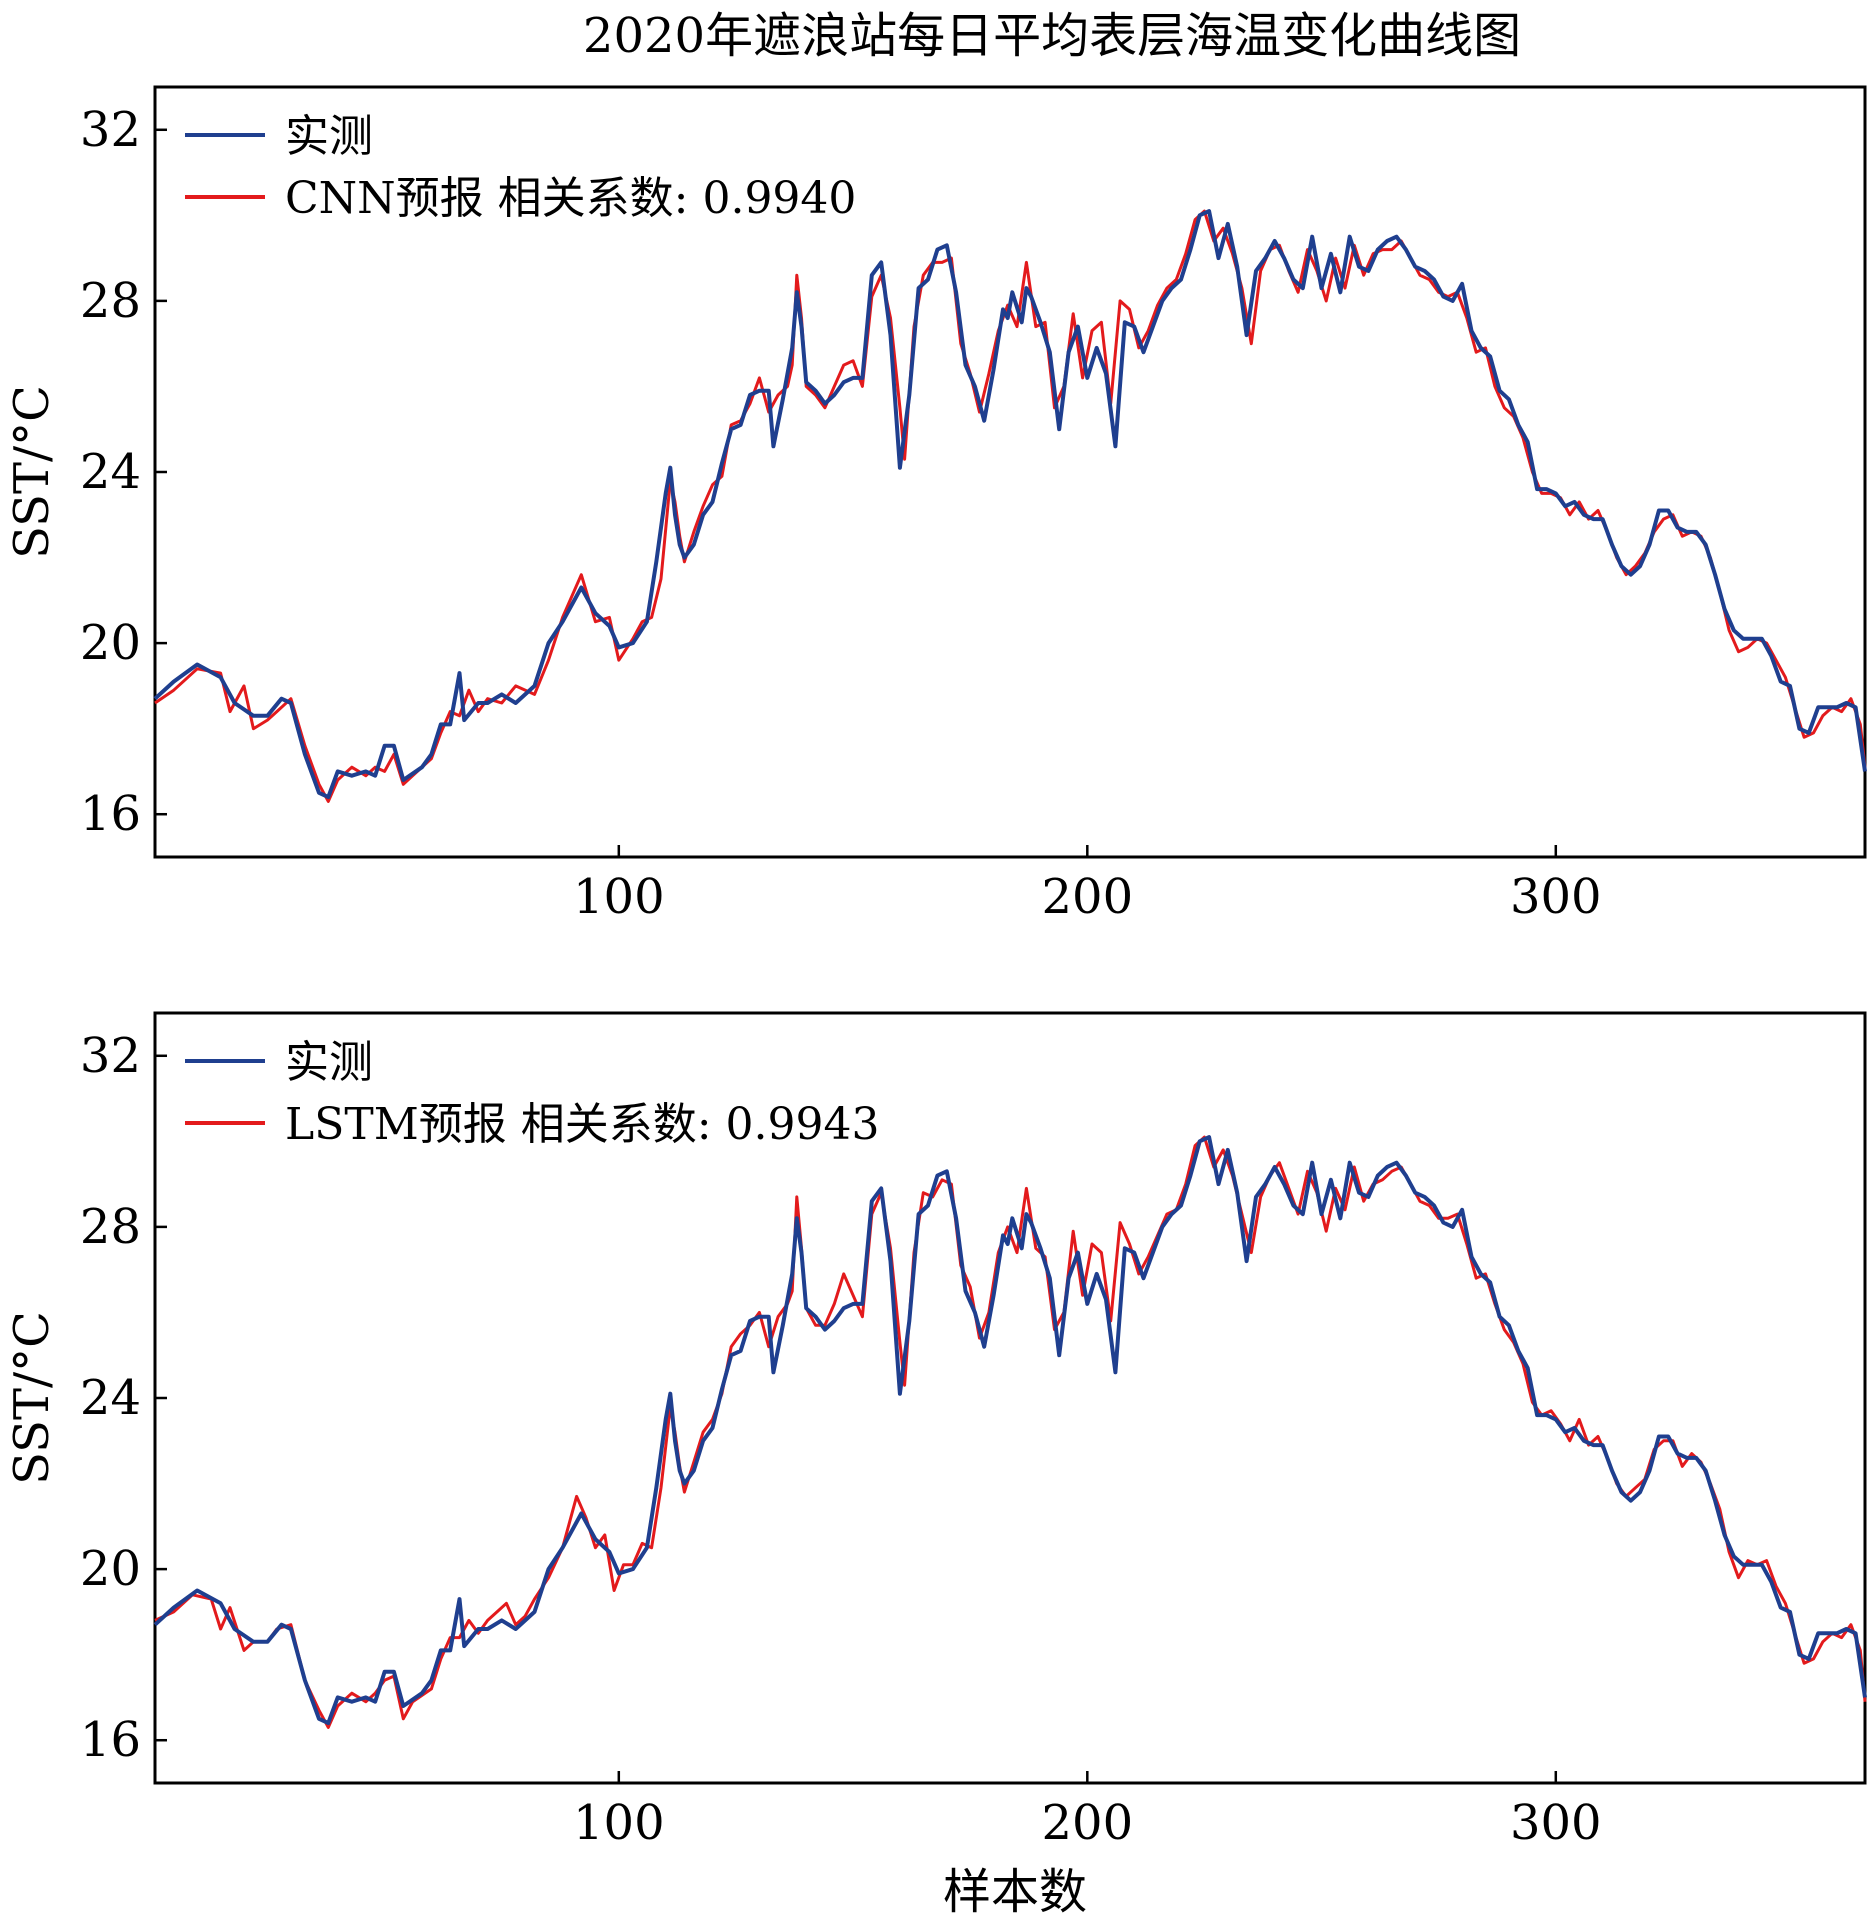 The image size is (1871, 1926). Describe the element at coordinates (582, 1124) in the screenshot. I see `legend-label: LSTM预报 相关系数: 0.9943` at that location.